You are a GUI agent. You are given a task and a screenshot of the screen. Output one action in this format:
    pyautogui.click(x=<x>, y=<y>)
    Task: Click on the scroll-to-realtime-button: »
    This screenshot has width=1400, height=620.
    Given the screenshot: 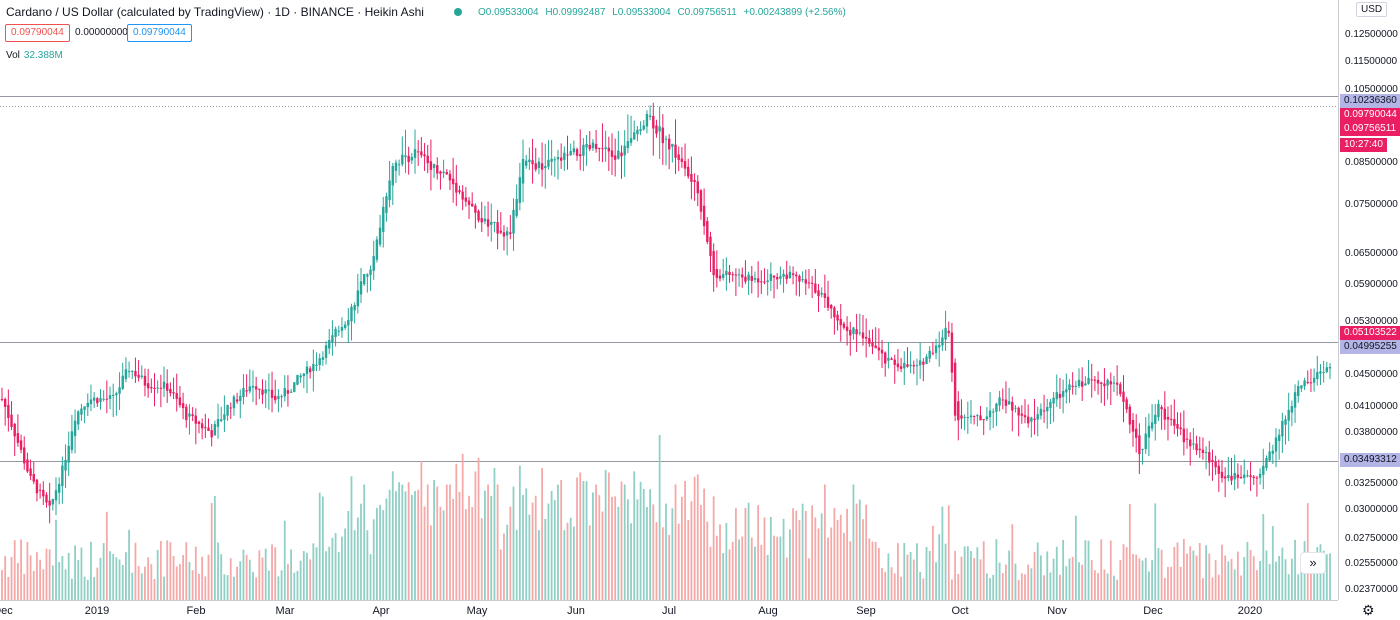 What is the action you would take?
    pyautogui.click(x=1313, y=563)
    